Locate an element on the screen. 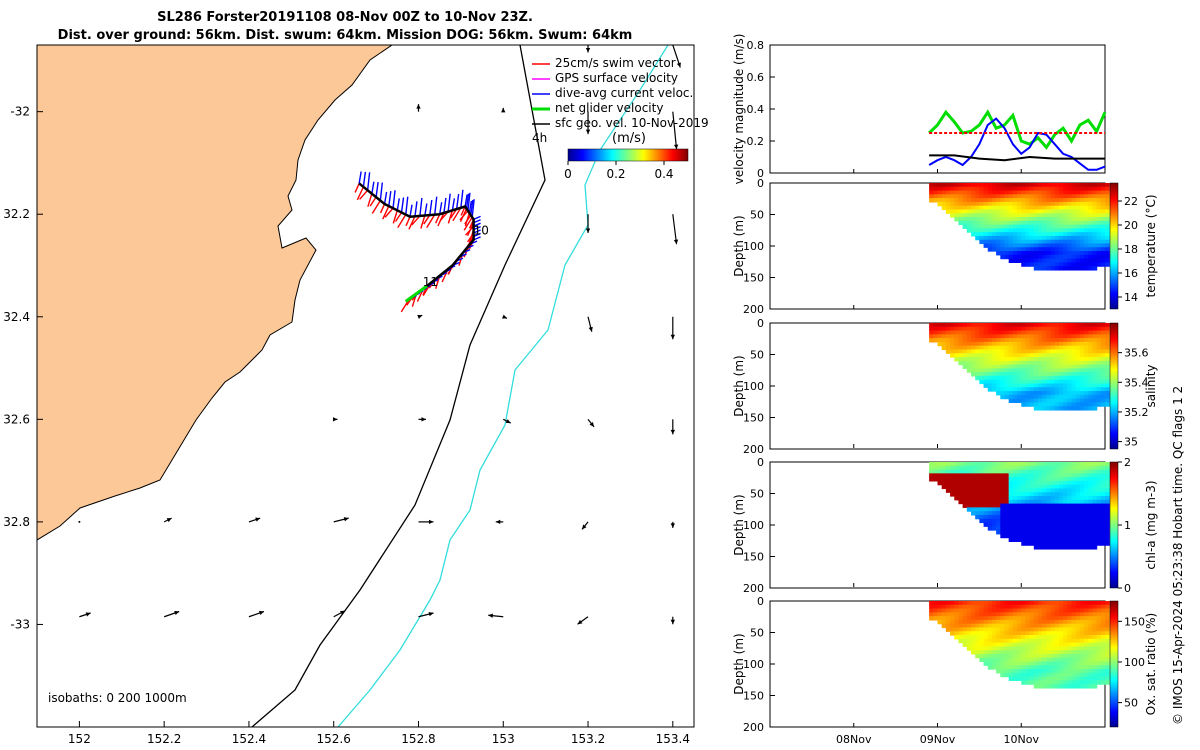 The image size is (1200, 750). map-x-tick-label: 152.2 is located at coordinates (164, 739).